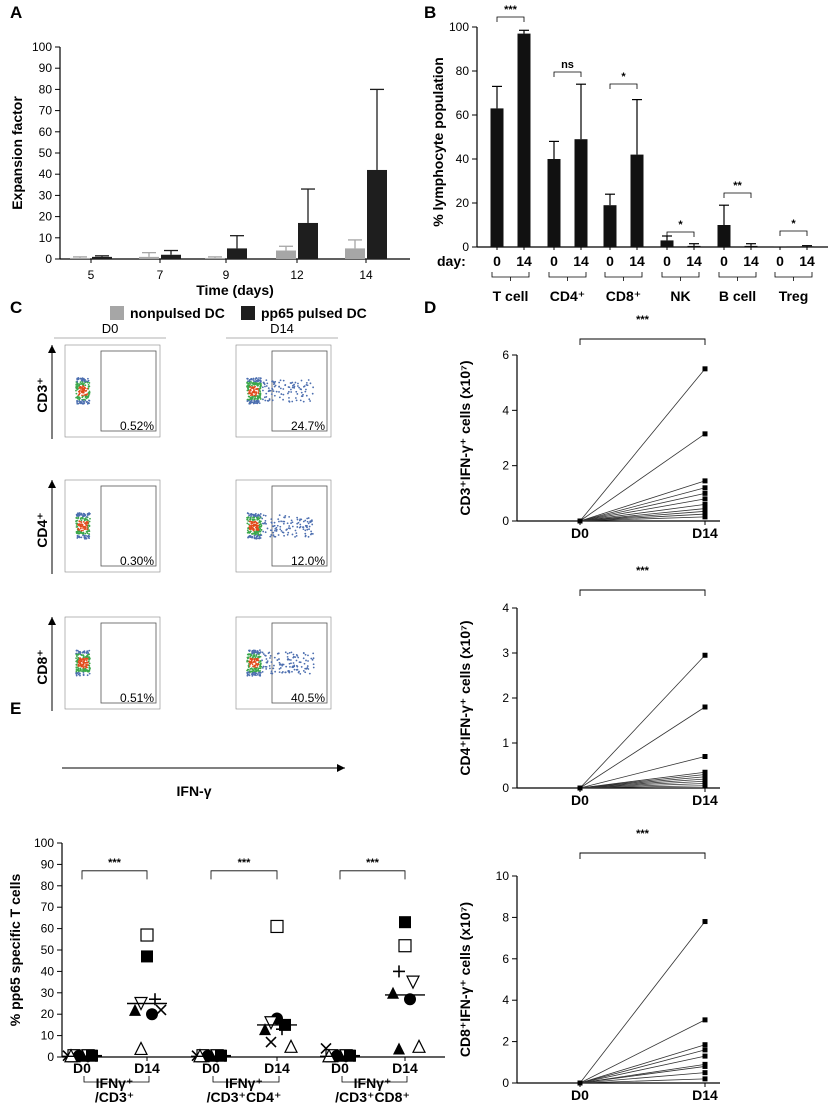 This screenshot has height=1104, width=829. What do you see at coordinates (372, 1096) in the screenshot?
I see `e-group-label-2: /CD3⁺CD8⁺` at bounding box center [372, 1096].